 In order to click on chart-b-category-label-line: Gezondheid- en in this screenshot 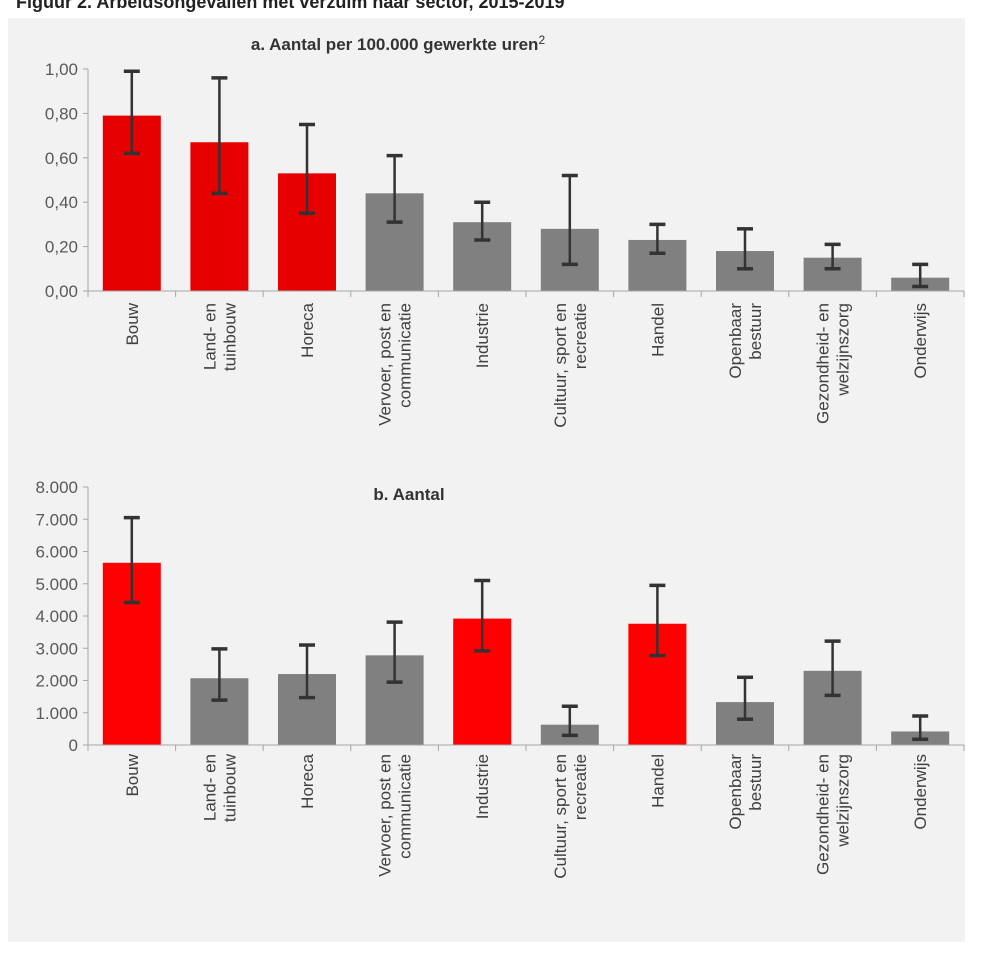, I will do `click(823, 814)`.